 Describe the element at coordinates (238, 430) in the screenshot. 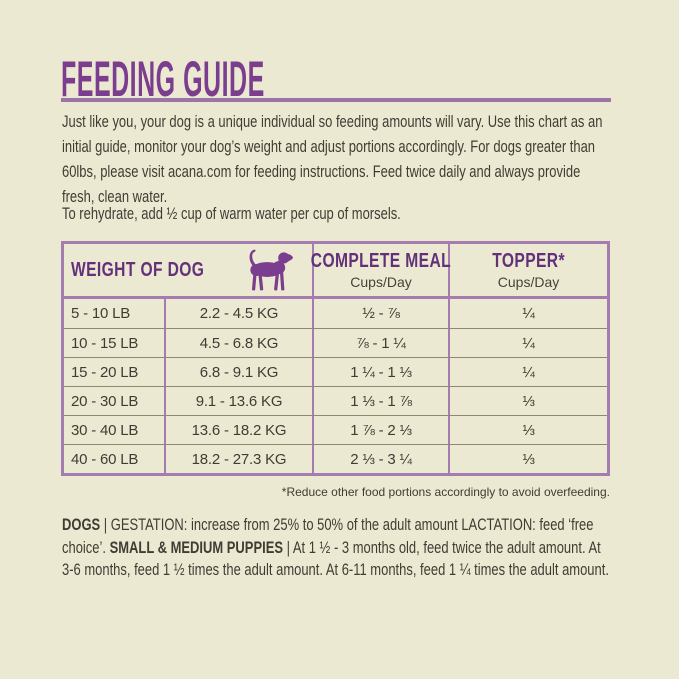

I see `weight-kg-cell: 13.6 - 18.2 KG` at that location.